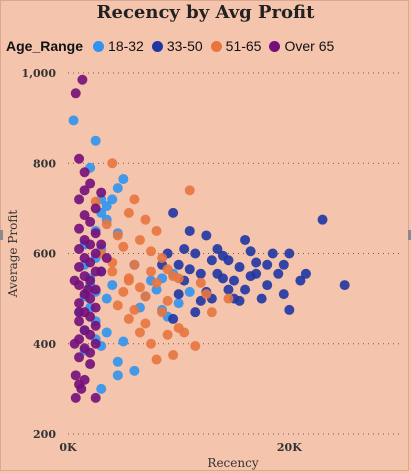  What do you see at coordinates (409, 235) in the screenshot?
I see `resize-handle-right` at bounding box center [409, 235].